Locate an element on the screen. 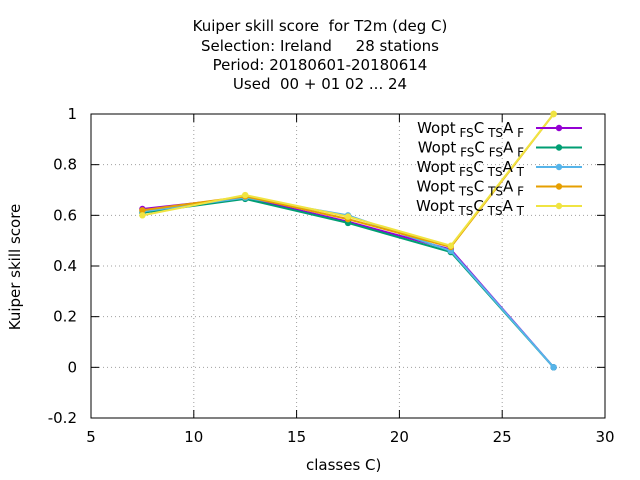 The image size is (640, 480). series-4-point is located at coordinates (142, 210).